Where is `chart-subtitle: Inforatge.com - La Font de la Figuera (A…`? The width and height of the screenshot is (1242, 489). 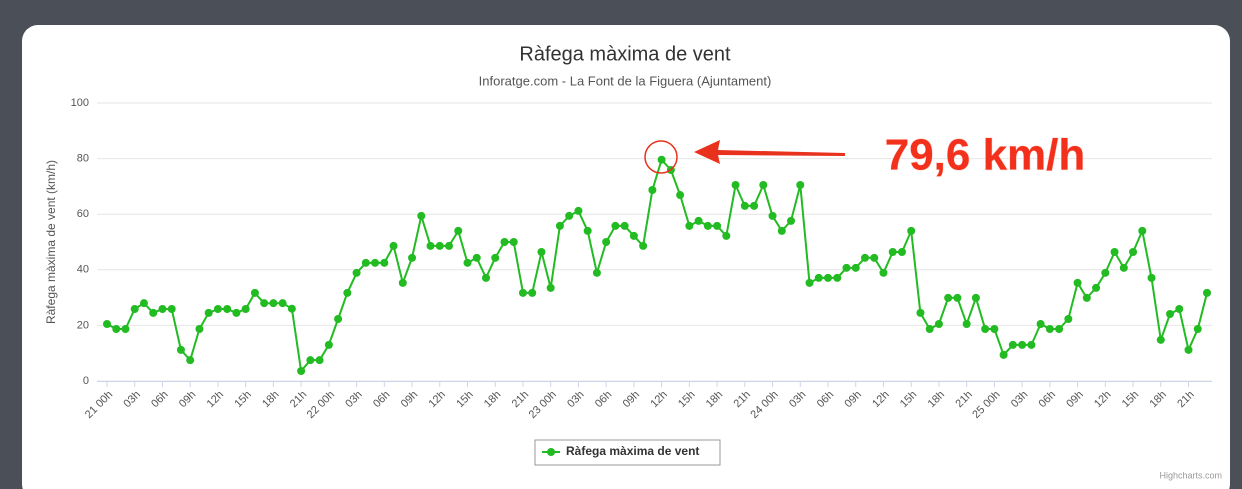 chart-subtitle: Inforatge.com - La Font de la Figuera (A… is located at coordinates (625, 80).